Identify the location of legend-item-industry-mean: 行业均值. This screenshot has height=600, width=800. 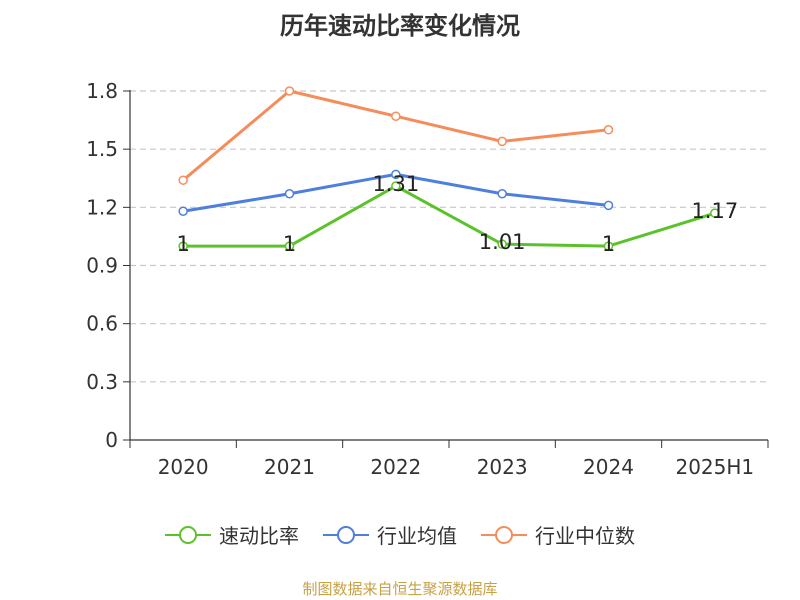
(390, 534).